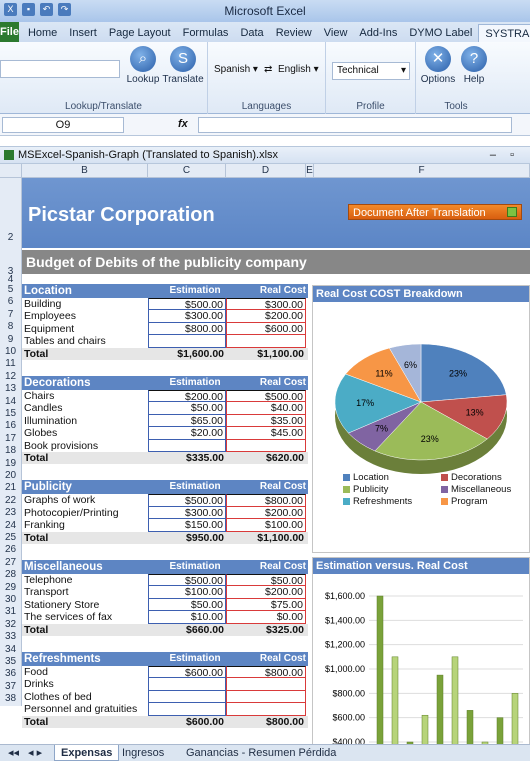 The height and width of the screenshot is (761, 530). I want to click on table-row: Franking $150.00 $100.00, so click(165, 525).